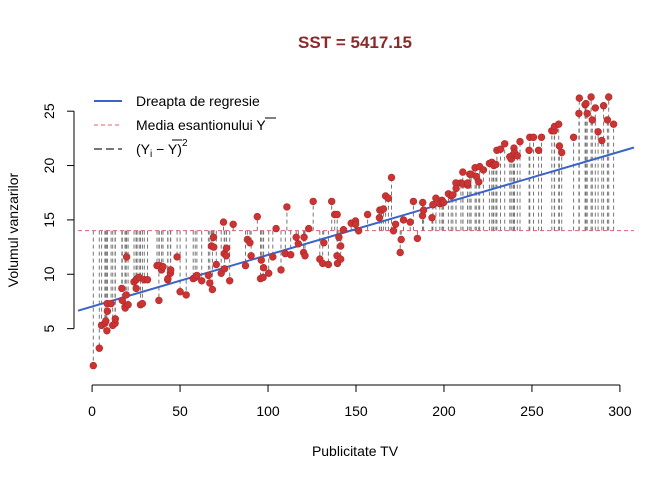 This screenshot has height=480, width=672. What do you see at coordinates (49, 111) in the screenshot?
I see `y-tick-label: 25` at bounding box center [49, 111].